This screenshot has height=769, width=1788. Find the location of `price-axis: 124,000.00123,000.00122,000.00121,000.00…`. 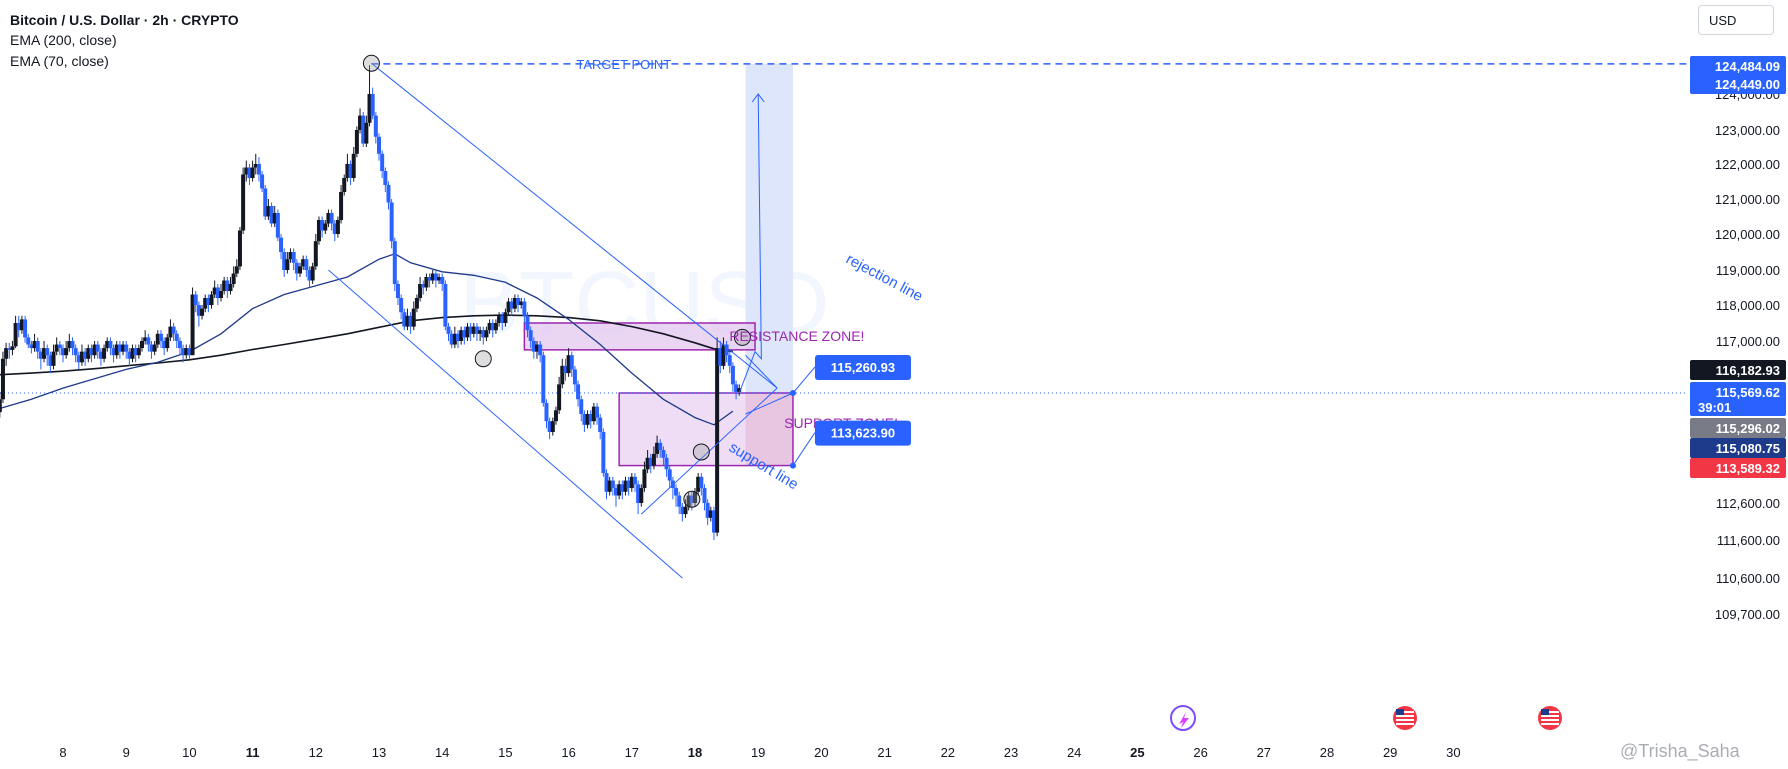

price-axis: 124,000.00123,000.00122,000.00121,000.00… is located at coordinates (1736, 325).